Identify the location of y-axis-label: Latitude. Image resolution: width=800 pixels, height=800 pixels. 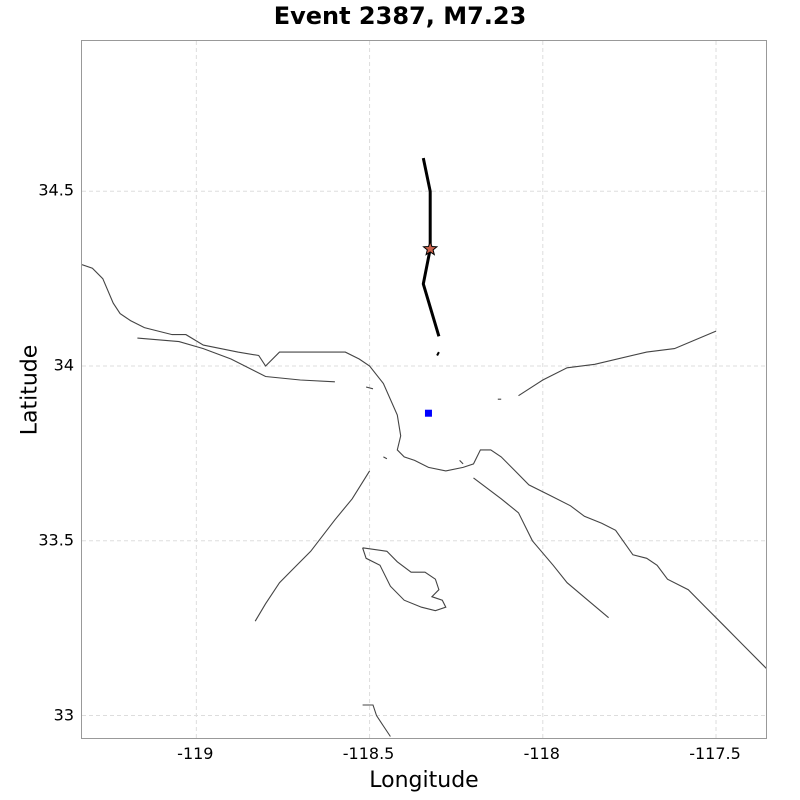
(30, 390).